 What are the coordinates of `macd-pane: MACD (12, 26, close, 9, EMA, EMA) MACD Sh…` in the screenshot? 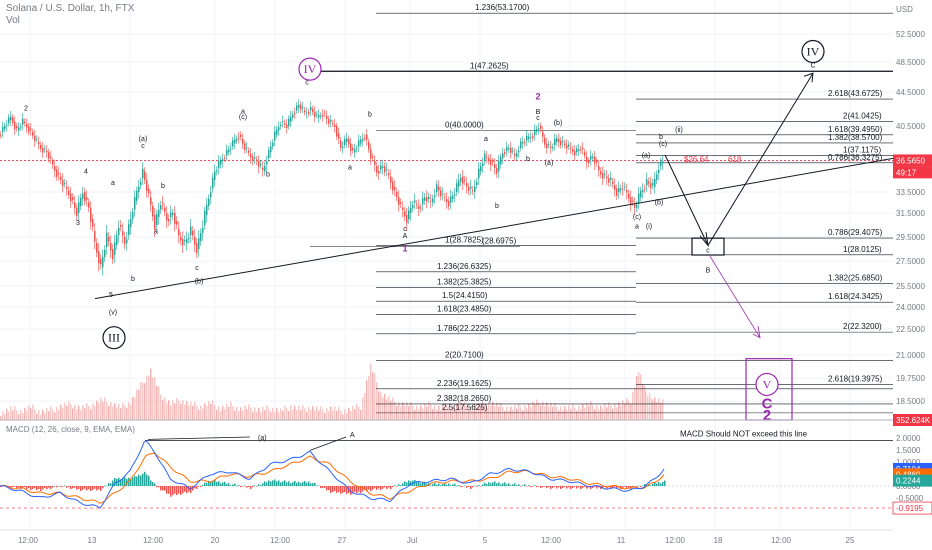 It's located at (446, 467).